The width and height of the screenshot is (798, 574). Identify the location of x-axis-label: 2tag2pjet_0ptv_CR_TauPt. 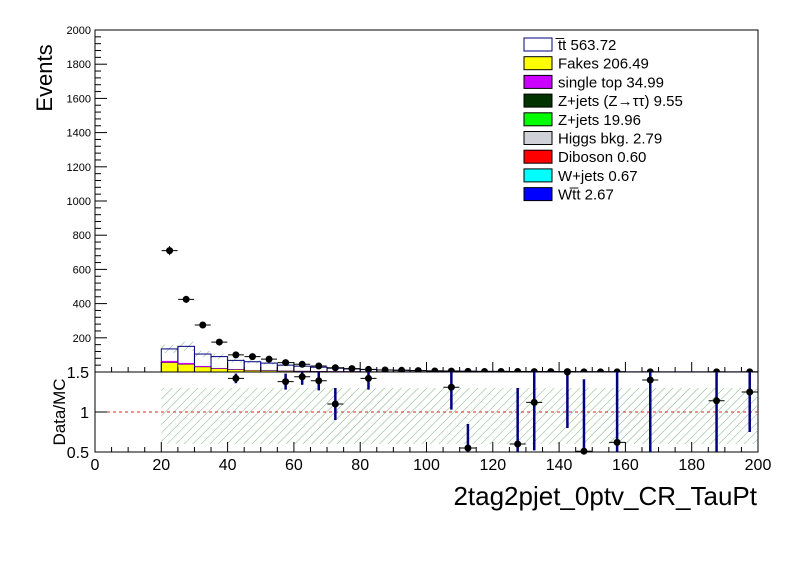
(605, 496).